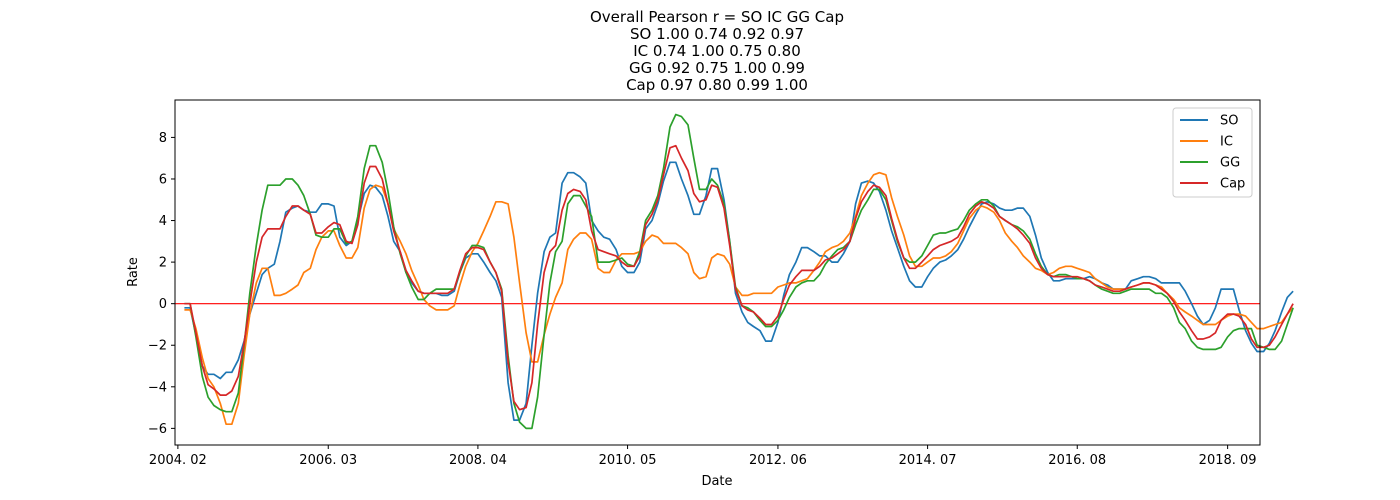  Describe the element at coordinates (133, 272) in the screenshot. I see `y-axis-label: Rate` at that location.